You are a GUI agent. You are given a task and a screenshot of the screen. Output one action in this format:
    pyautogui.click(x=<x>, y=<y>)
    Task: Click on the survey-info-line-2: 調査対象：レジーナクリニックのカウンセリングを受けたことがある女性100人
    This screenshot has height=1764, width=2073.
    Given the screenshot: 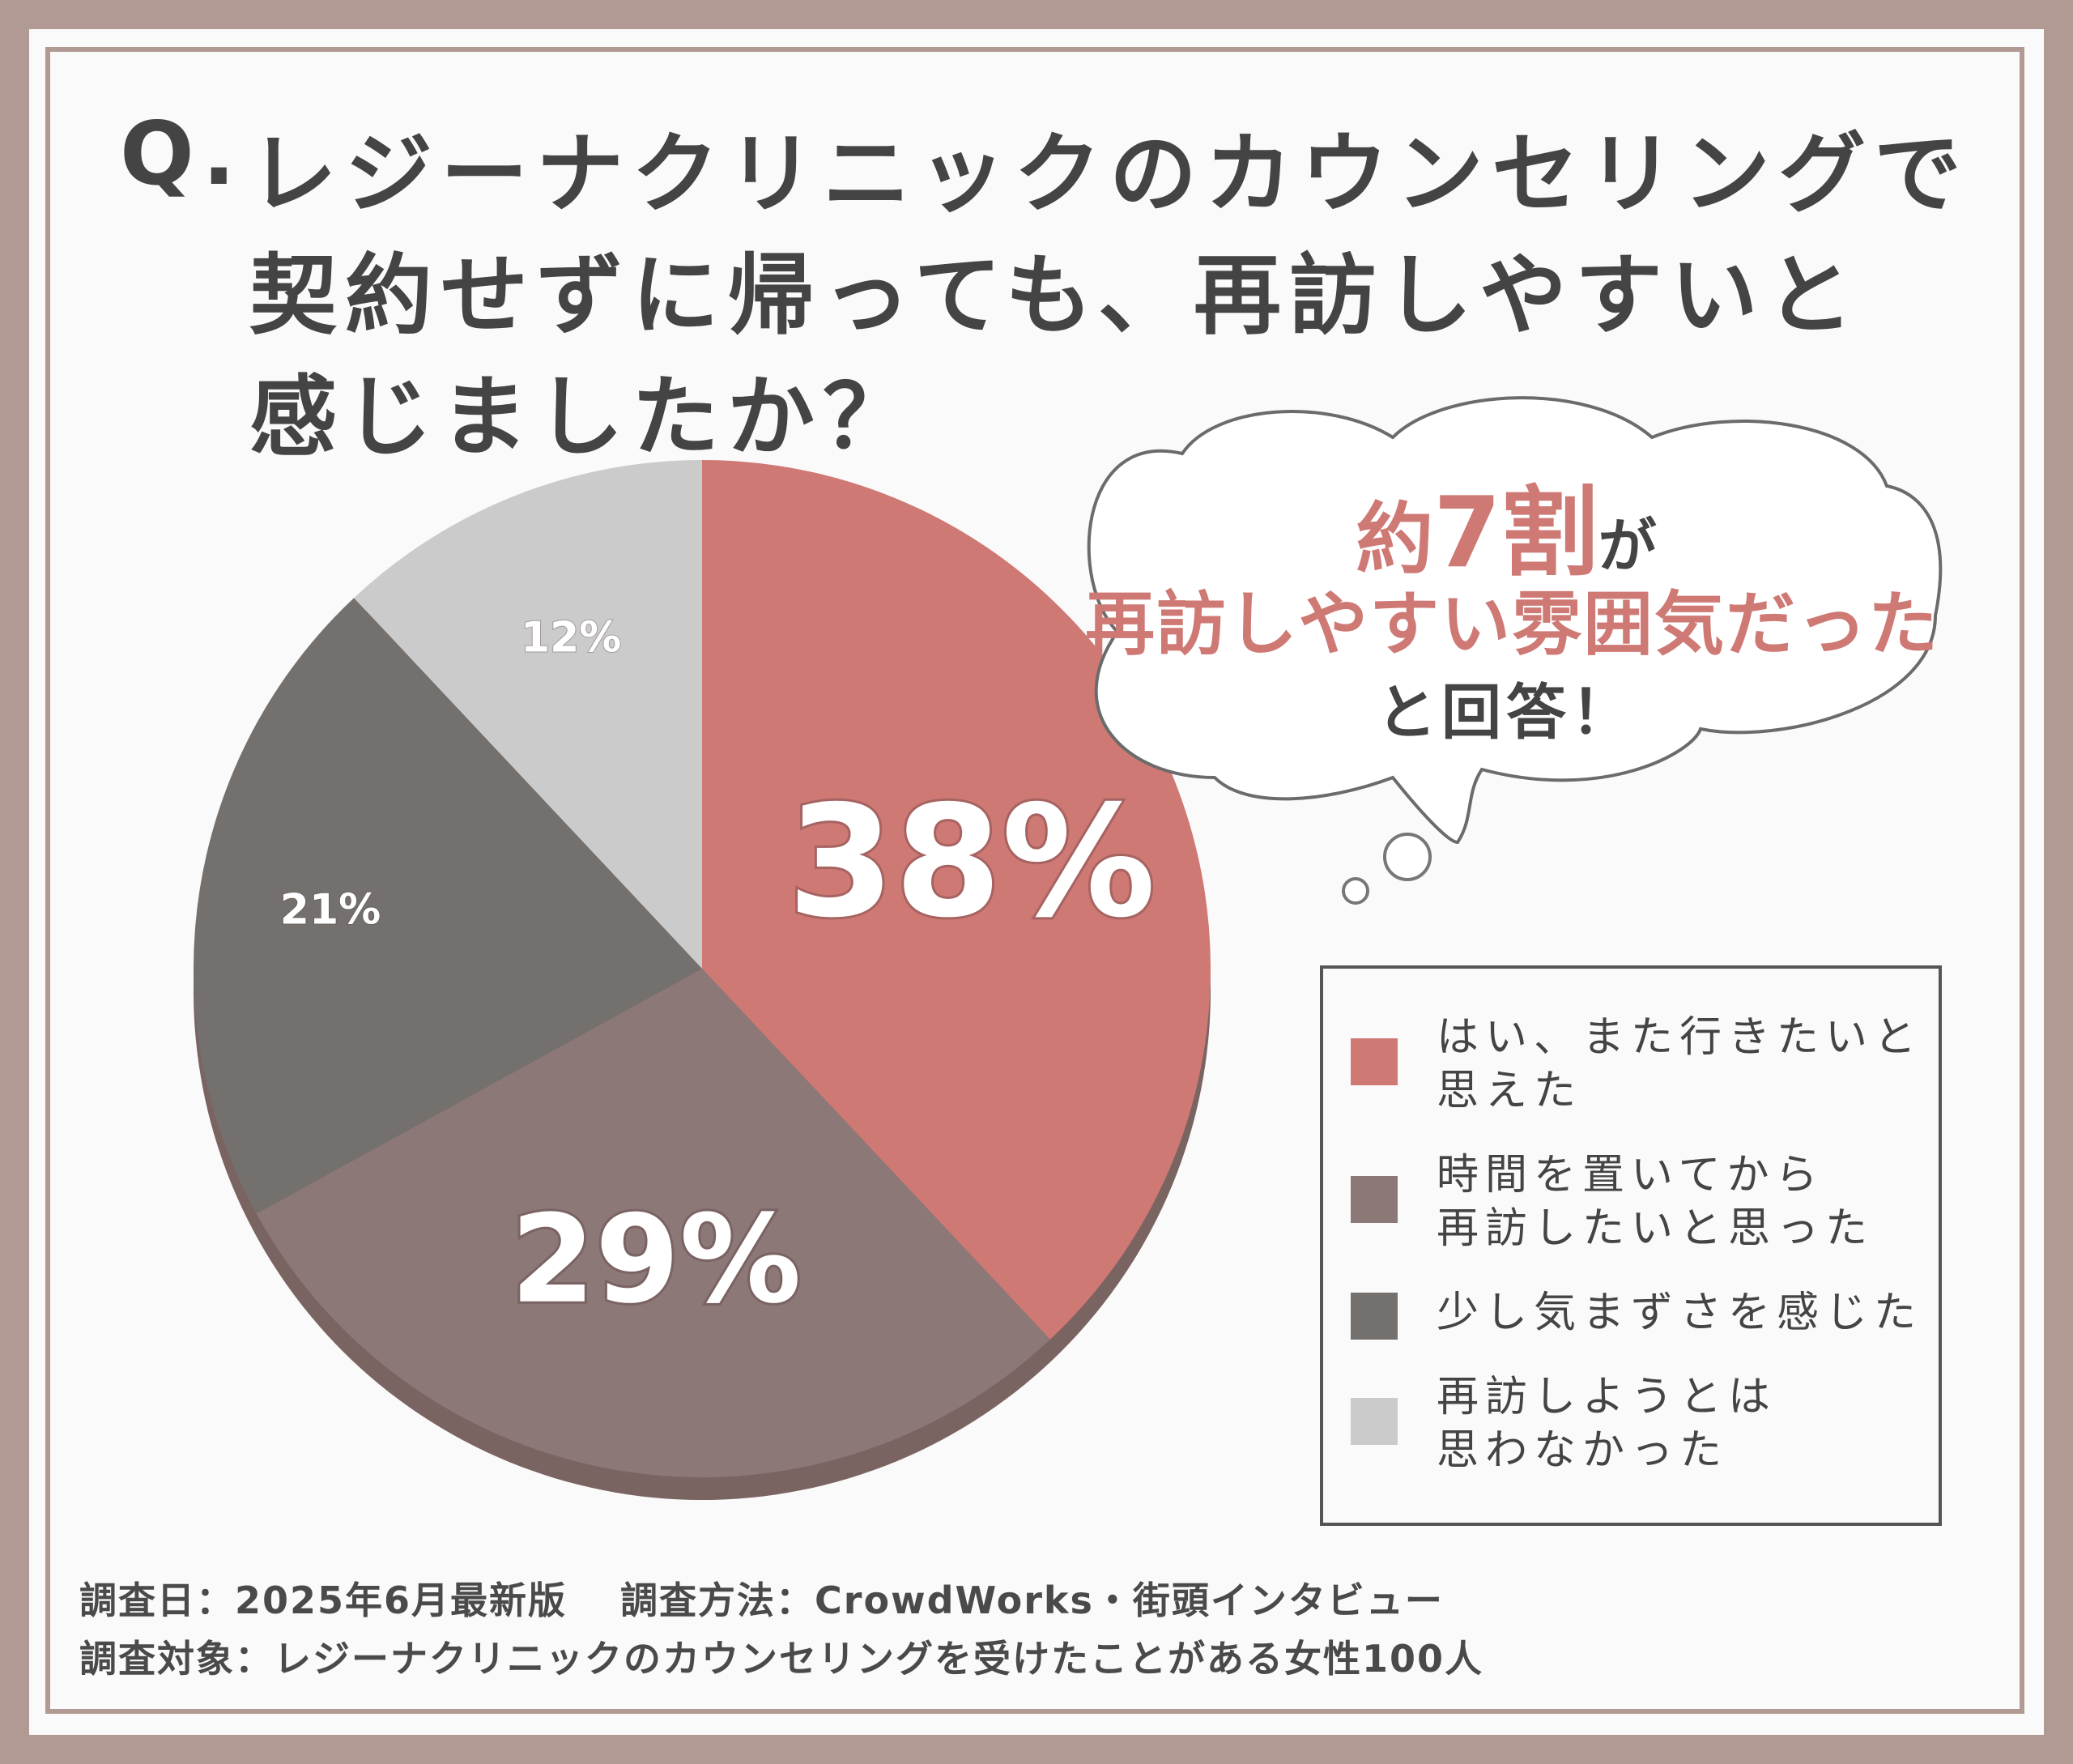 What is the action you would take?
    pyautogui.click(x=781, y=1659)
    